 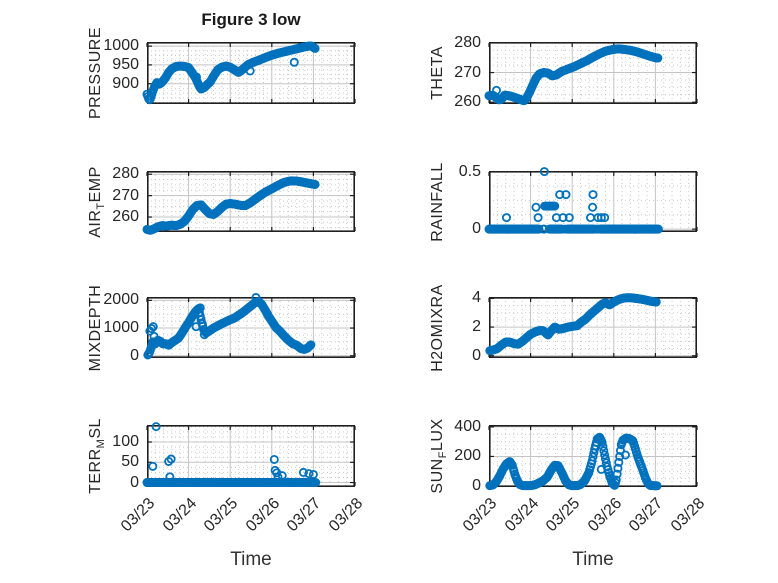 I want to click on y-axis-label-h2omixra: H2OMIXRA, so click(x=437, y=327).